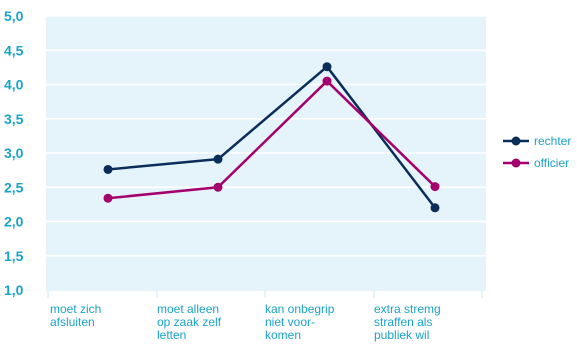 The height and width of the screenshot is (348, 577). I want to click on y-tick-label: 1,5, so click(14, 256).